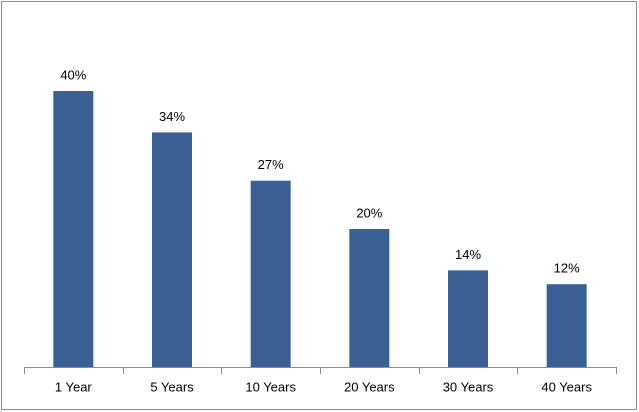  I want to click on x-tick-label: 20 Years, so click(369, 386).